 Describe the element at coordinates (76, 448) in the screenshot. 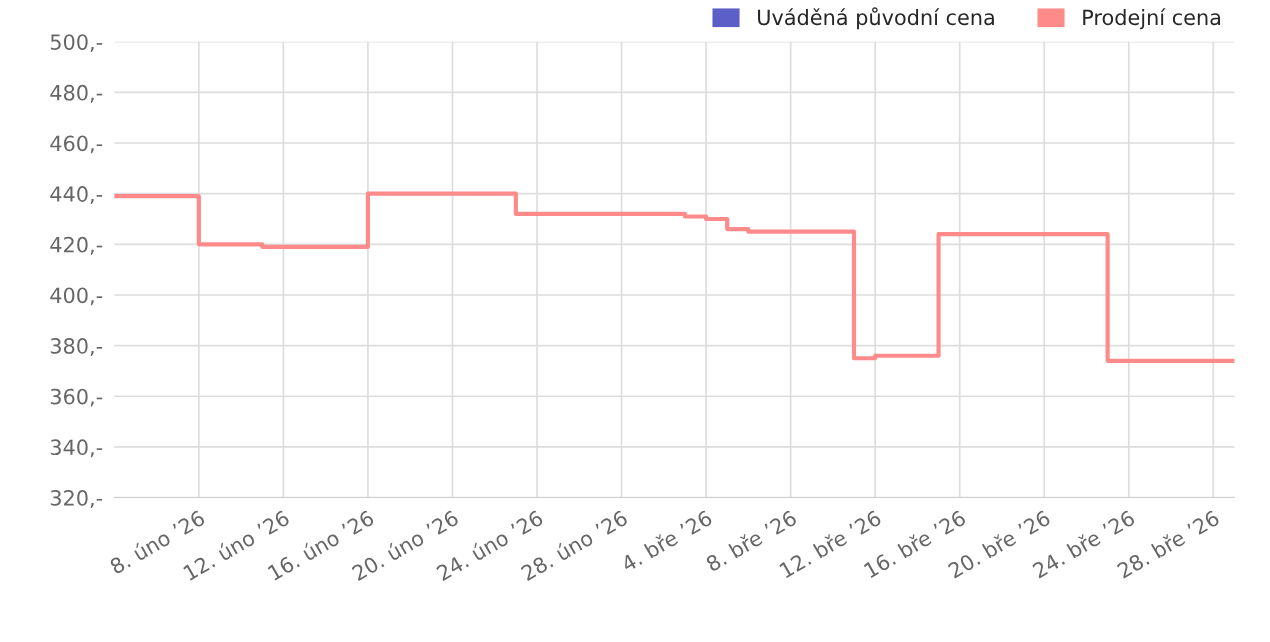

I see `y-tick-label: 340,-` at that location.